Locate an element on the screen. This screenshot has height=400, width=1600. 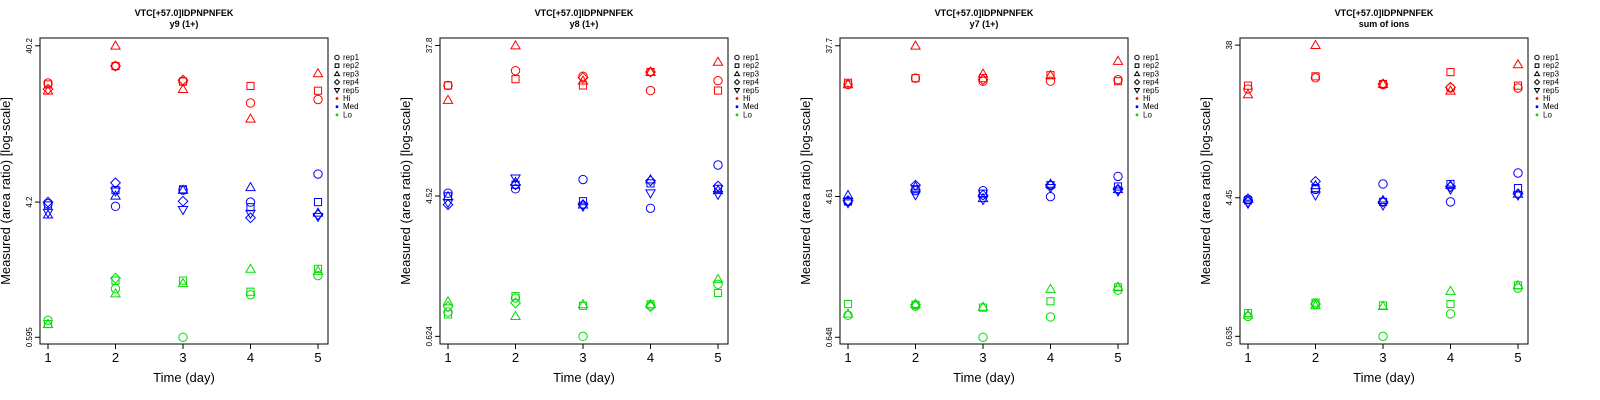
y-tick-label: 4.52 is located at coordinates (429, 196).